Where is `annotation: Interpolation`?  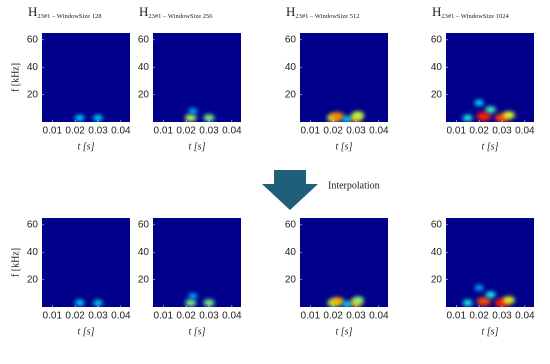
annotation: Interpolation is located at coordinates (354, 185).